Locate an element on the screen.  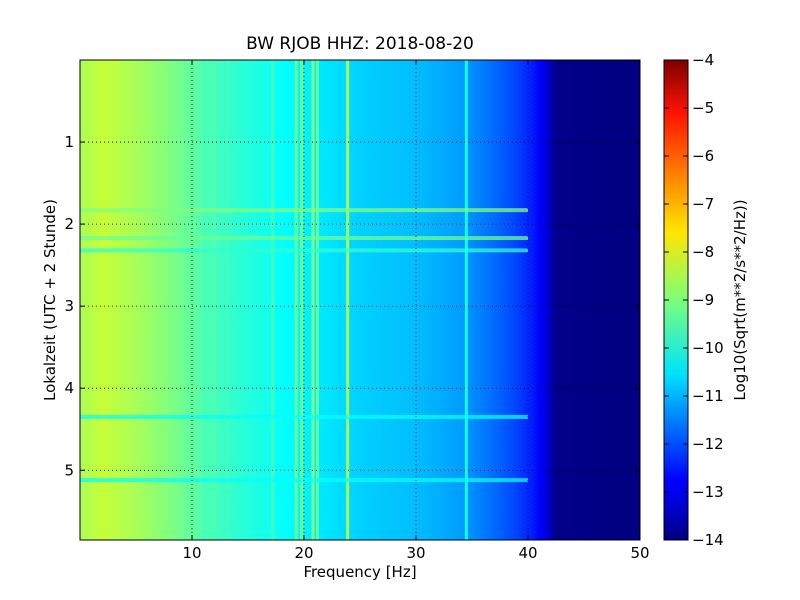
colorbar-tick-label: −10 is located at coordinates (708, 348).